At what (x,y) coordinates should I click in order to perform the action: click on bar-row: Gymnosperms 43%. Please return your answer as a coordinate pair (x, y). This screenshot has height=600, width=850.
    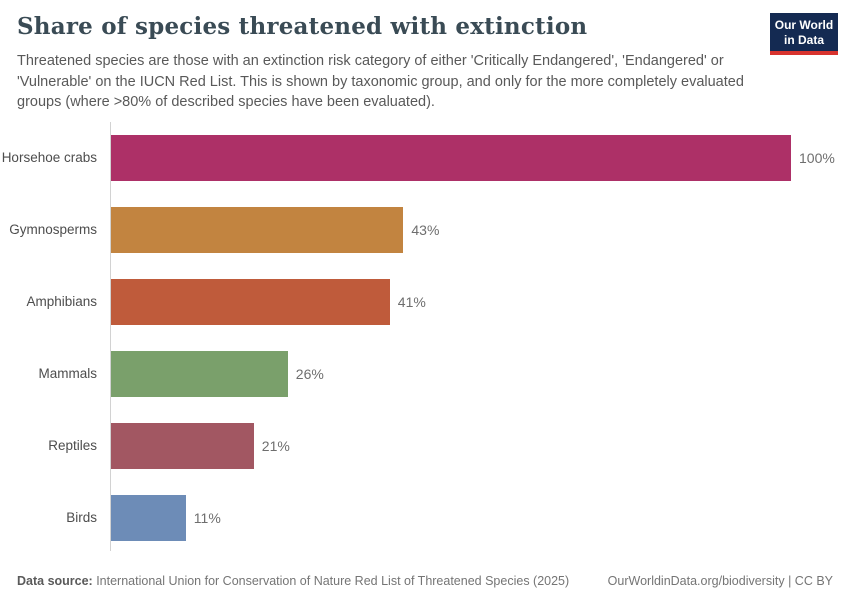
    Looking at the image, I should click on (425, 230).